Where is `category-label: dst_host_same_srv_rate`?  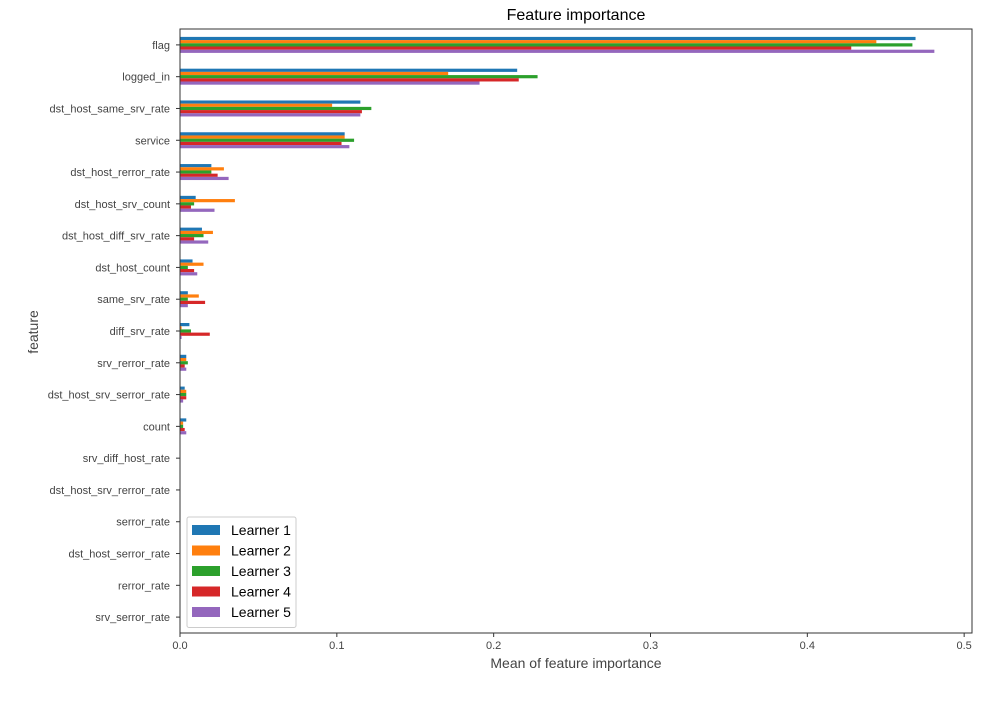 category-label: dst_host_same_srv_rate is located at coordinates (110, 109).